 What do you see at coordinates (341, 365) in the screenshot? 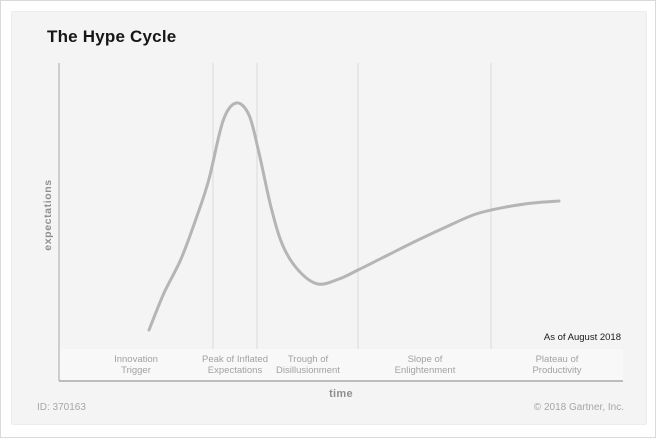
I see `phase-label-band` at bounding box center [341, 365].